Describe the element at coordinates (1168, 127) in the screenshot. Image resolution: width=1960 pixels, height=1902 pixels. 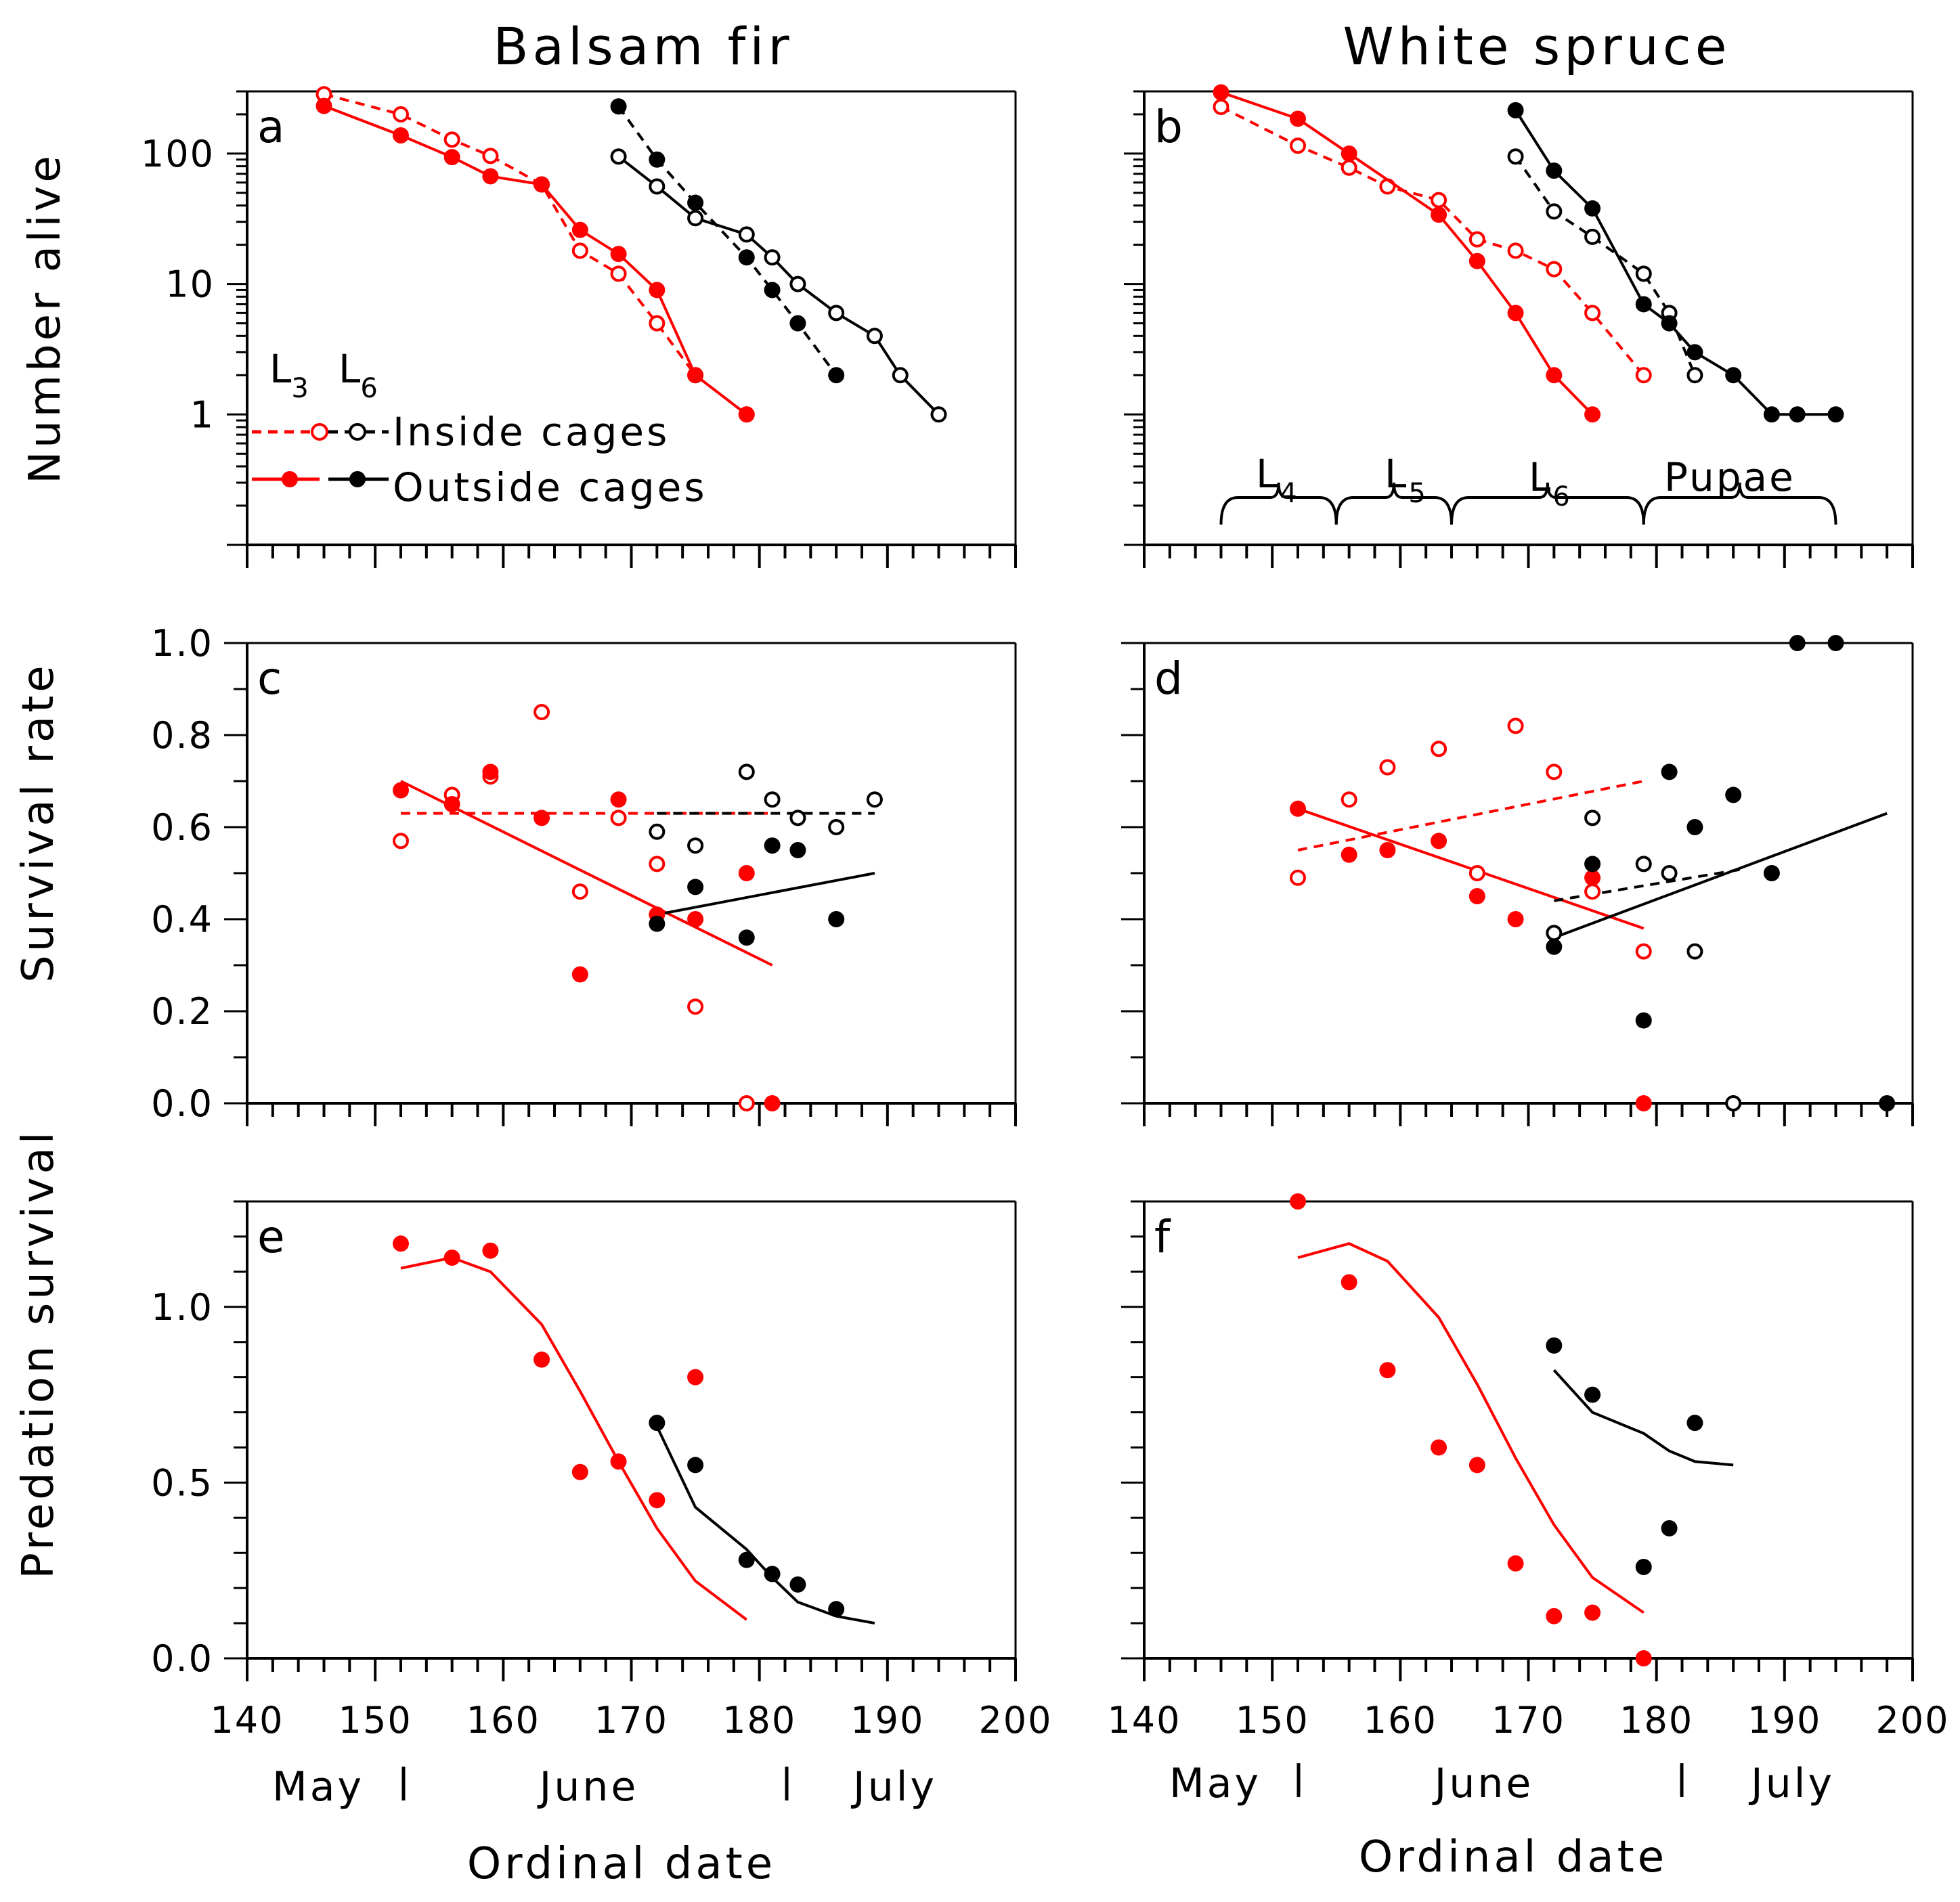
I see `panel-letter: b` at that location.